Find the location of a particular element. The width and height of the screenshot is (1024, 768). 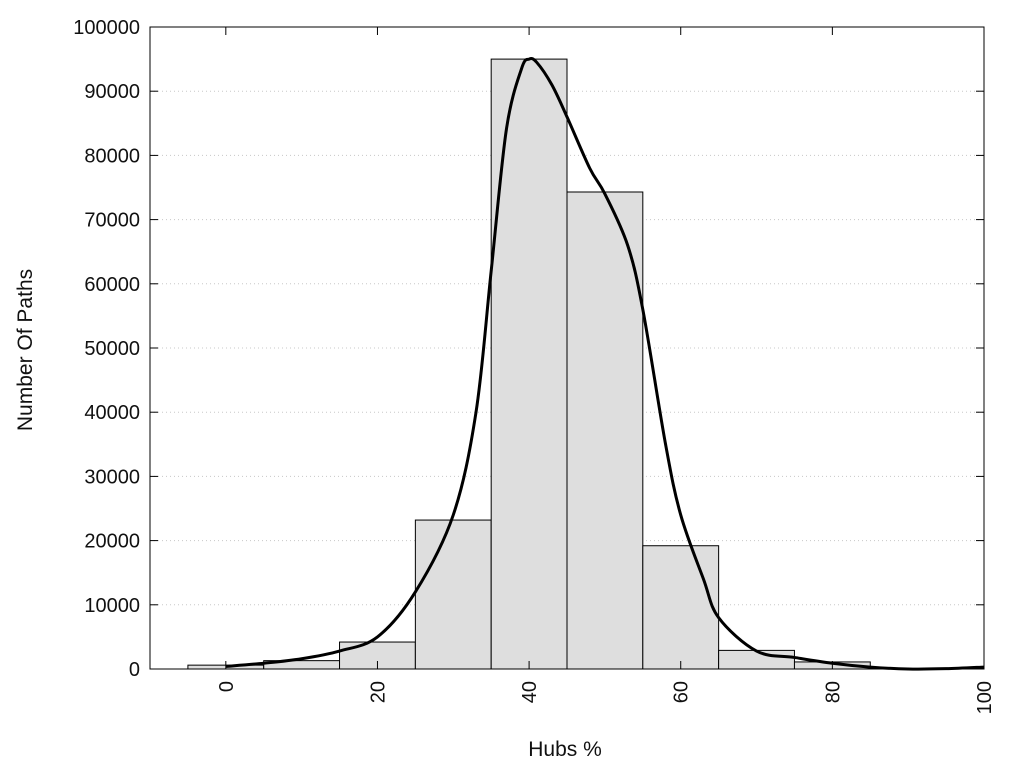

x-axis-title: Hubs % is located at coordinates (565, 749).